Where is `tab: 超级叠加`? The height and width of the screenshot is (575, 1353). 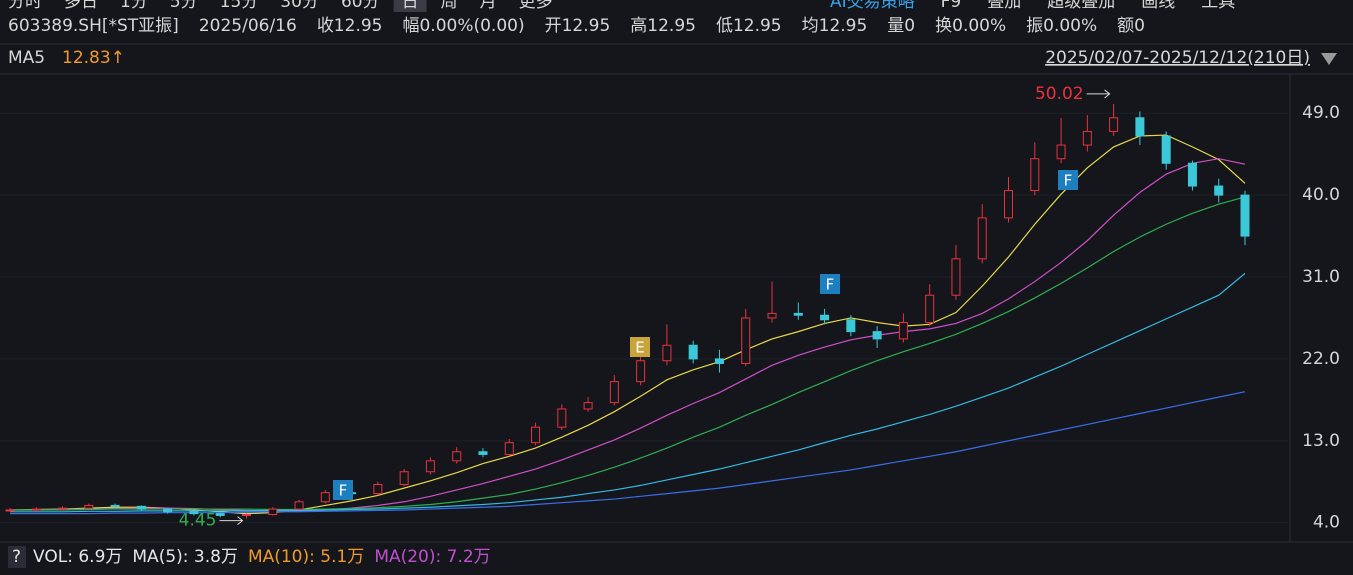
tab: 超级叠加 is located at coordinates (1081, 6).